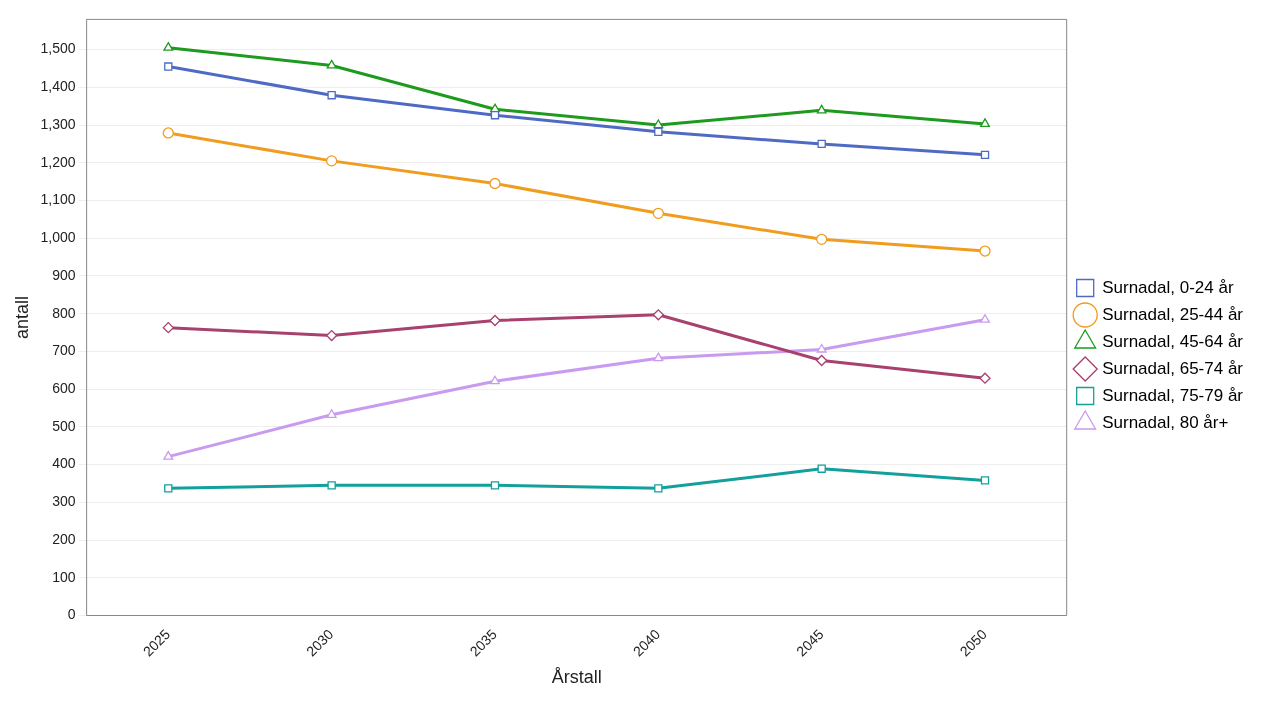  Describe the element at coordinates (58, 237) in the screenshot. I see `y-tick-label: 1,000` at that location.